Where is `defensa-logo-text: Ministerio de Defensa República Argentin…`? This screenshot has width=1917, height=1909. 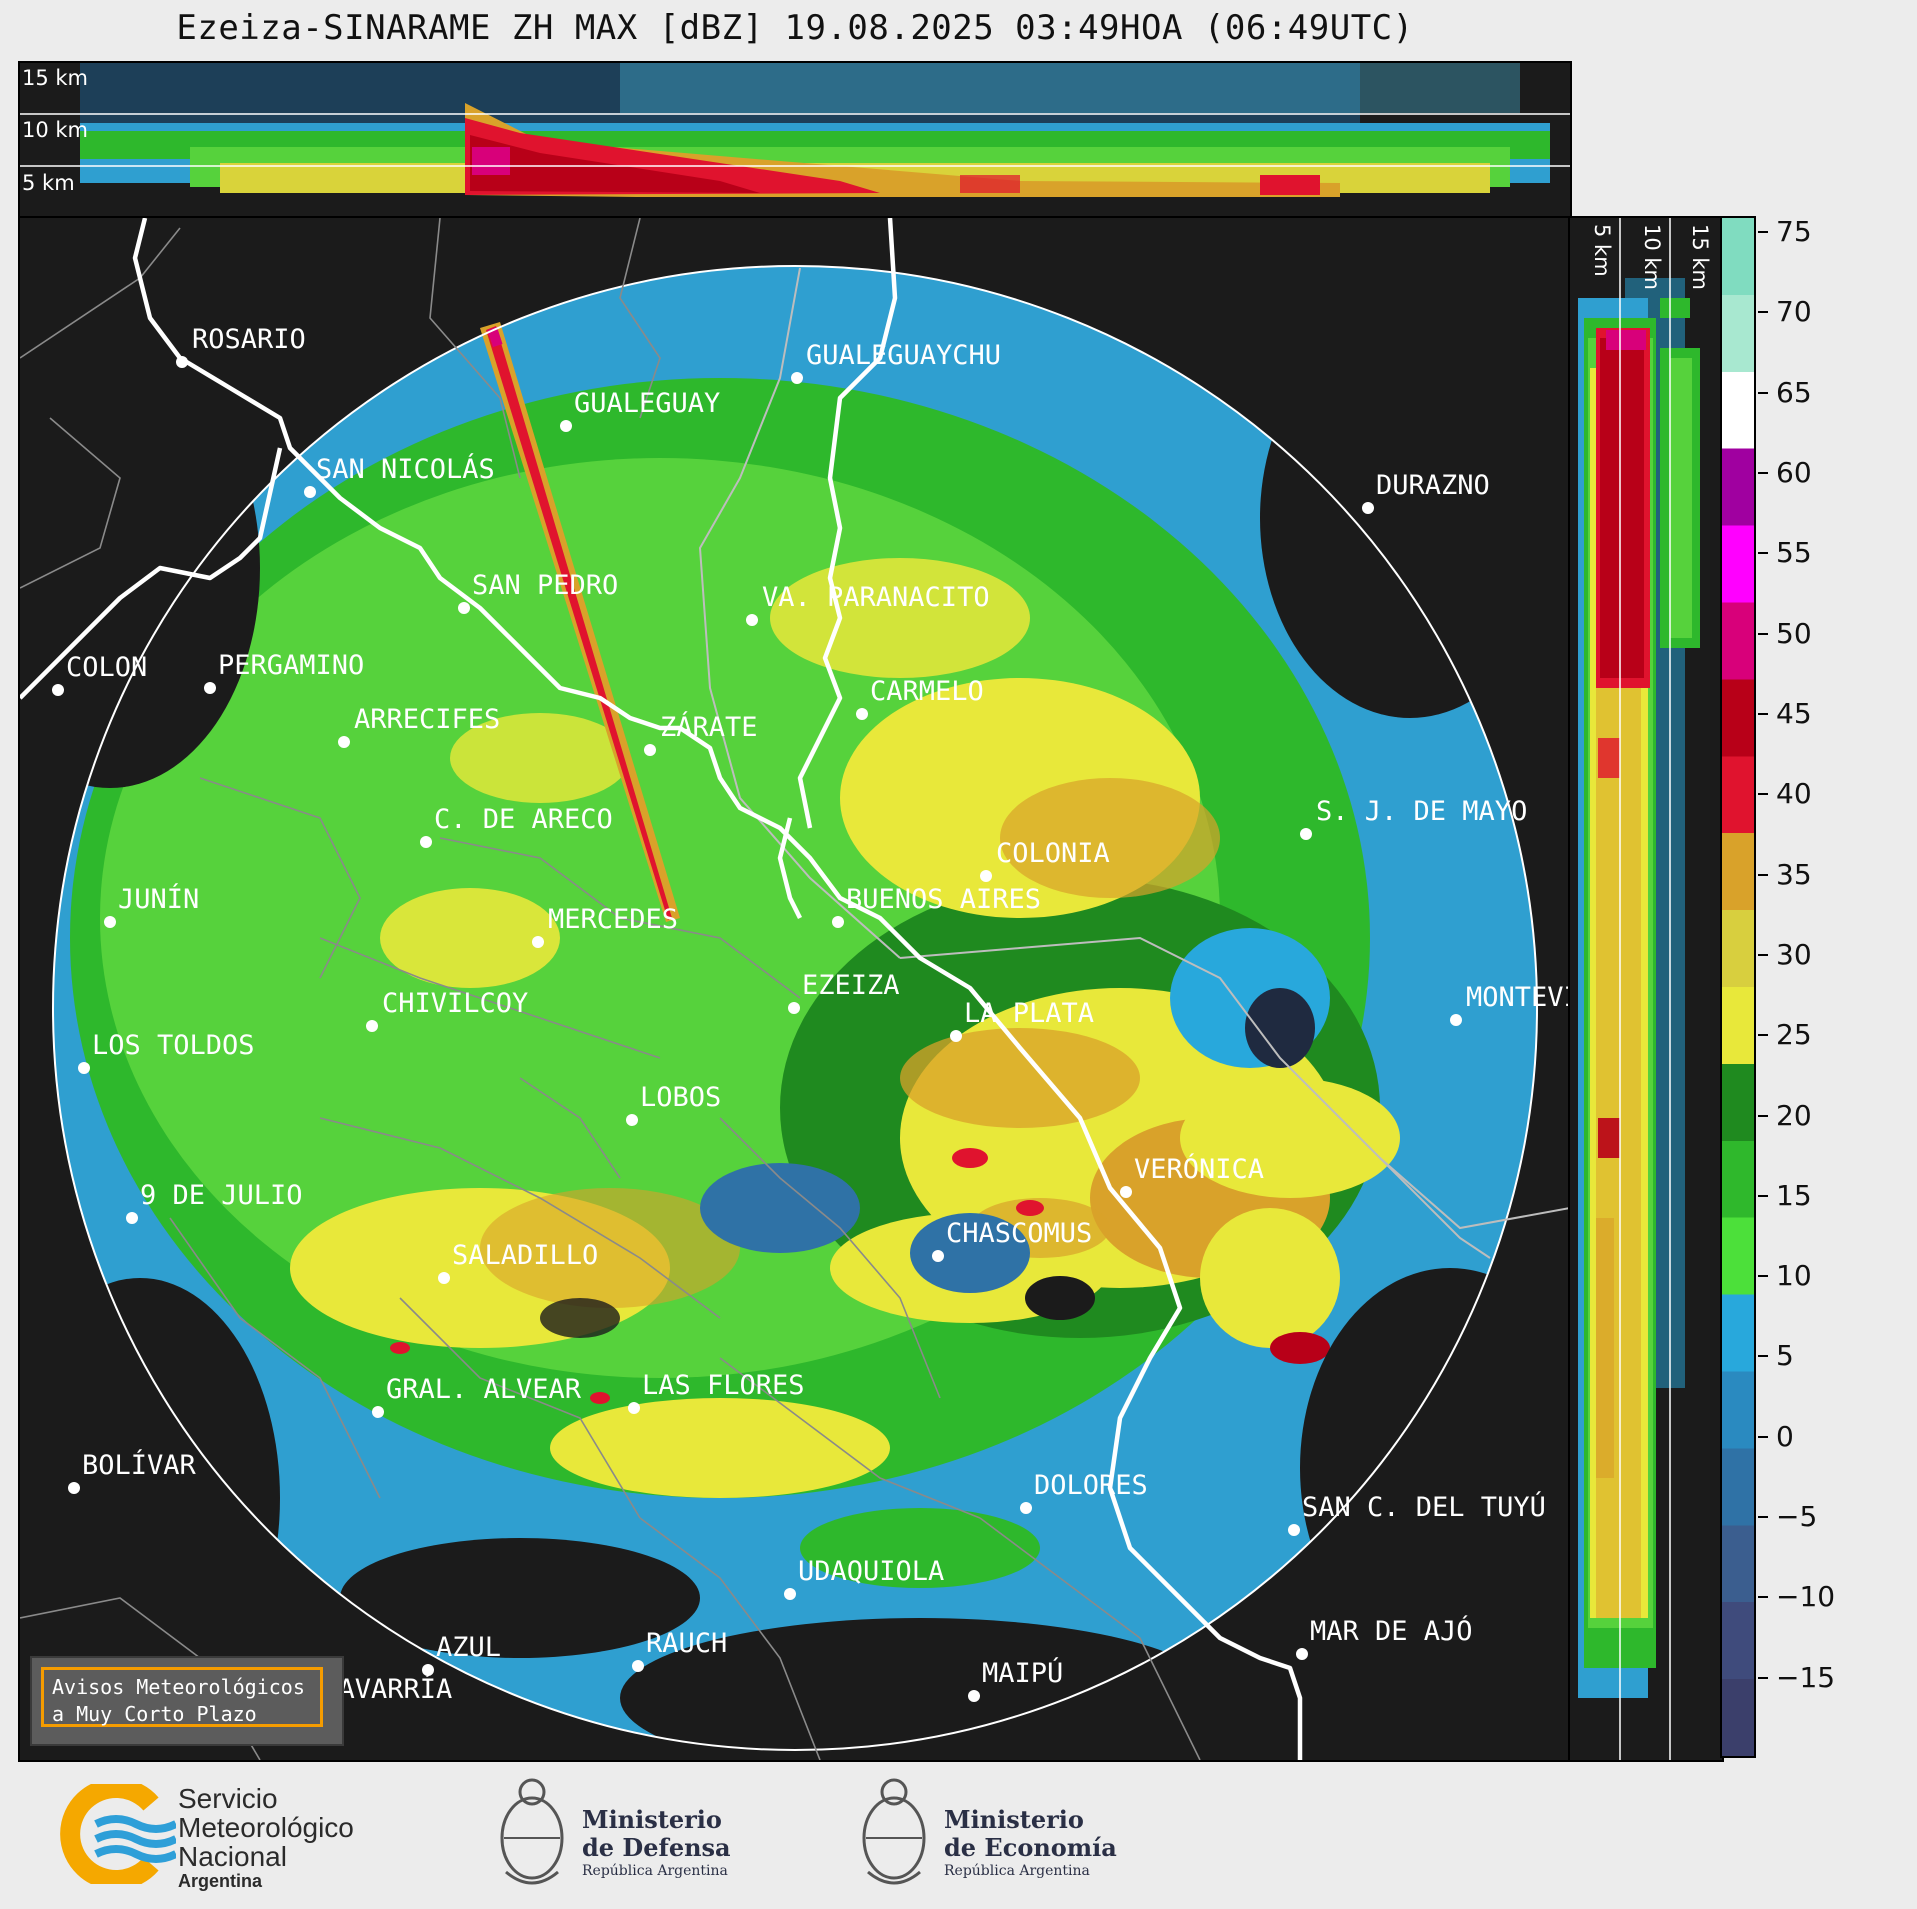 defensa-logo-text: Ministerio de Defensa República Argentin… is located at coordinates (656, 1843).